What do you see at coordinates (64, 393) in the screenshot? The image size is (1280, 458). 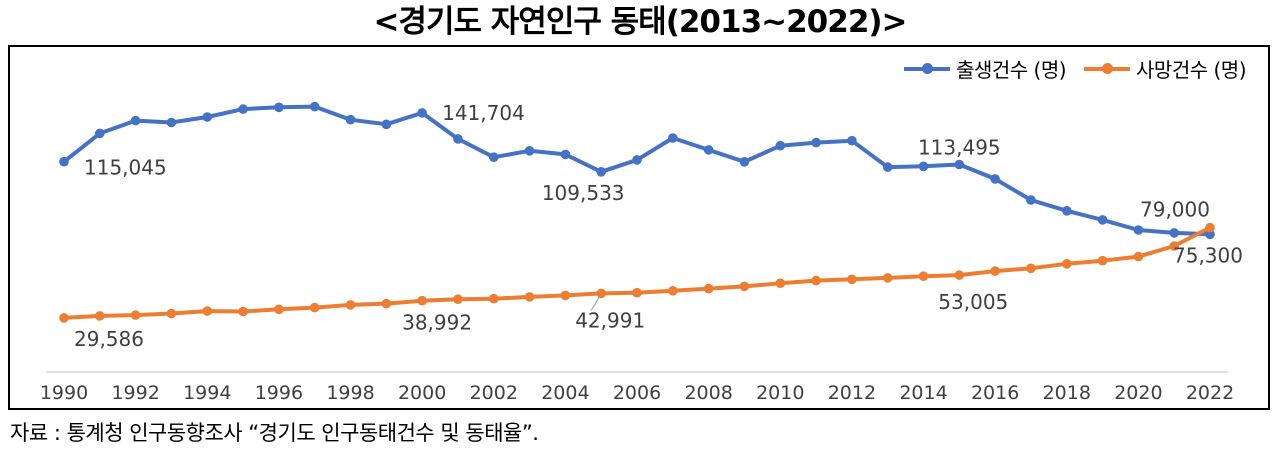 I see `x-axis-tick-label: 1990` at bounding box center [64, 393].